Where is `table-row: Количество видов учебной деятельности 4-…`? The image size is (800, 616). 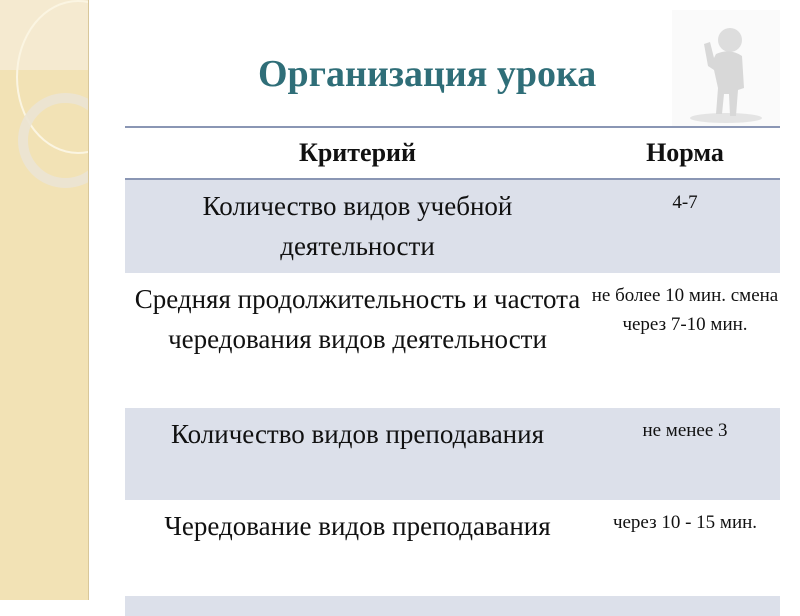 table-row: Количество видов учебной деятельности 4-… is located at coordinates (452, 226).